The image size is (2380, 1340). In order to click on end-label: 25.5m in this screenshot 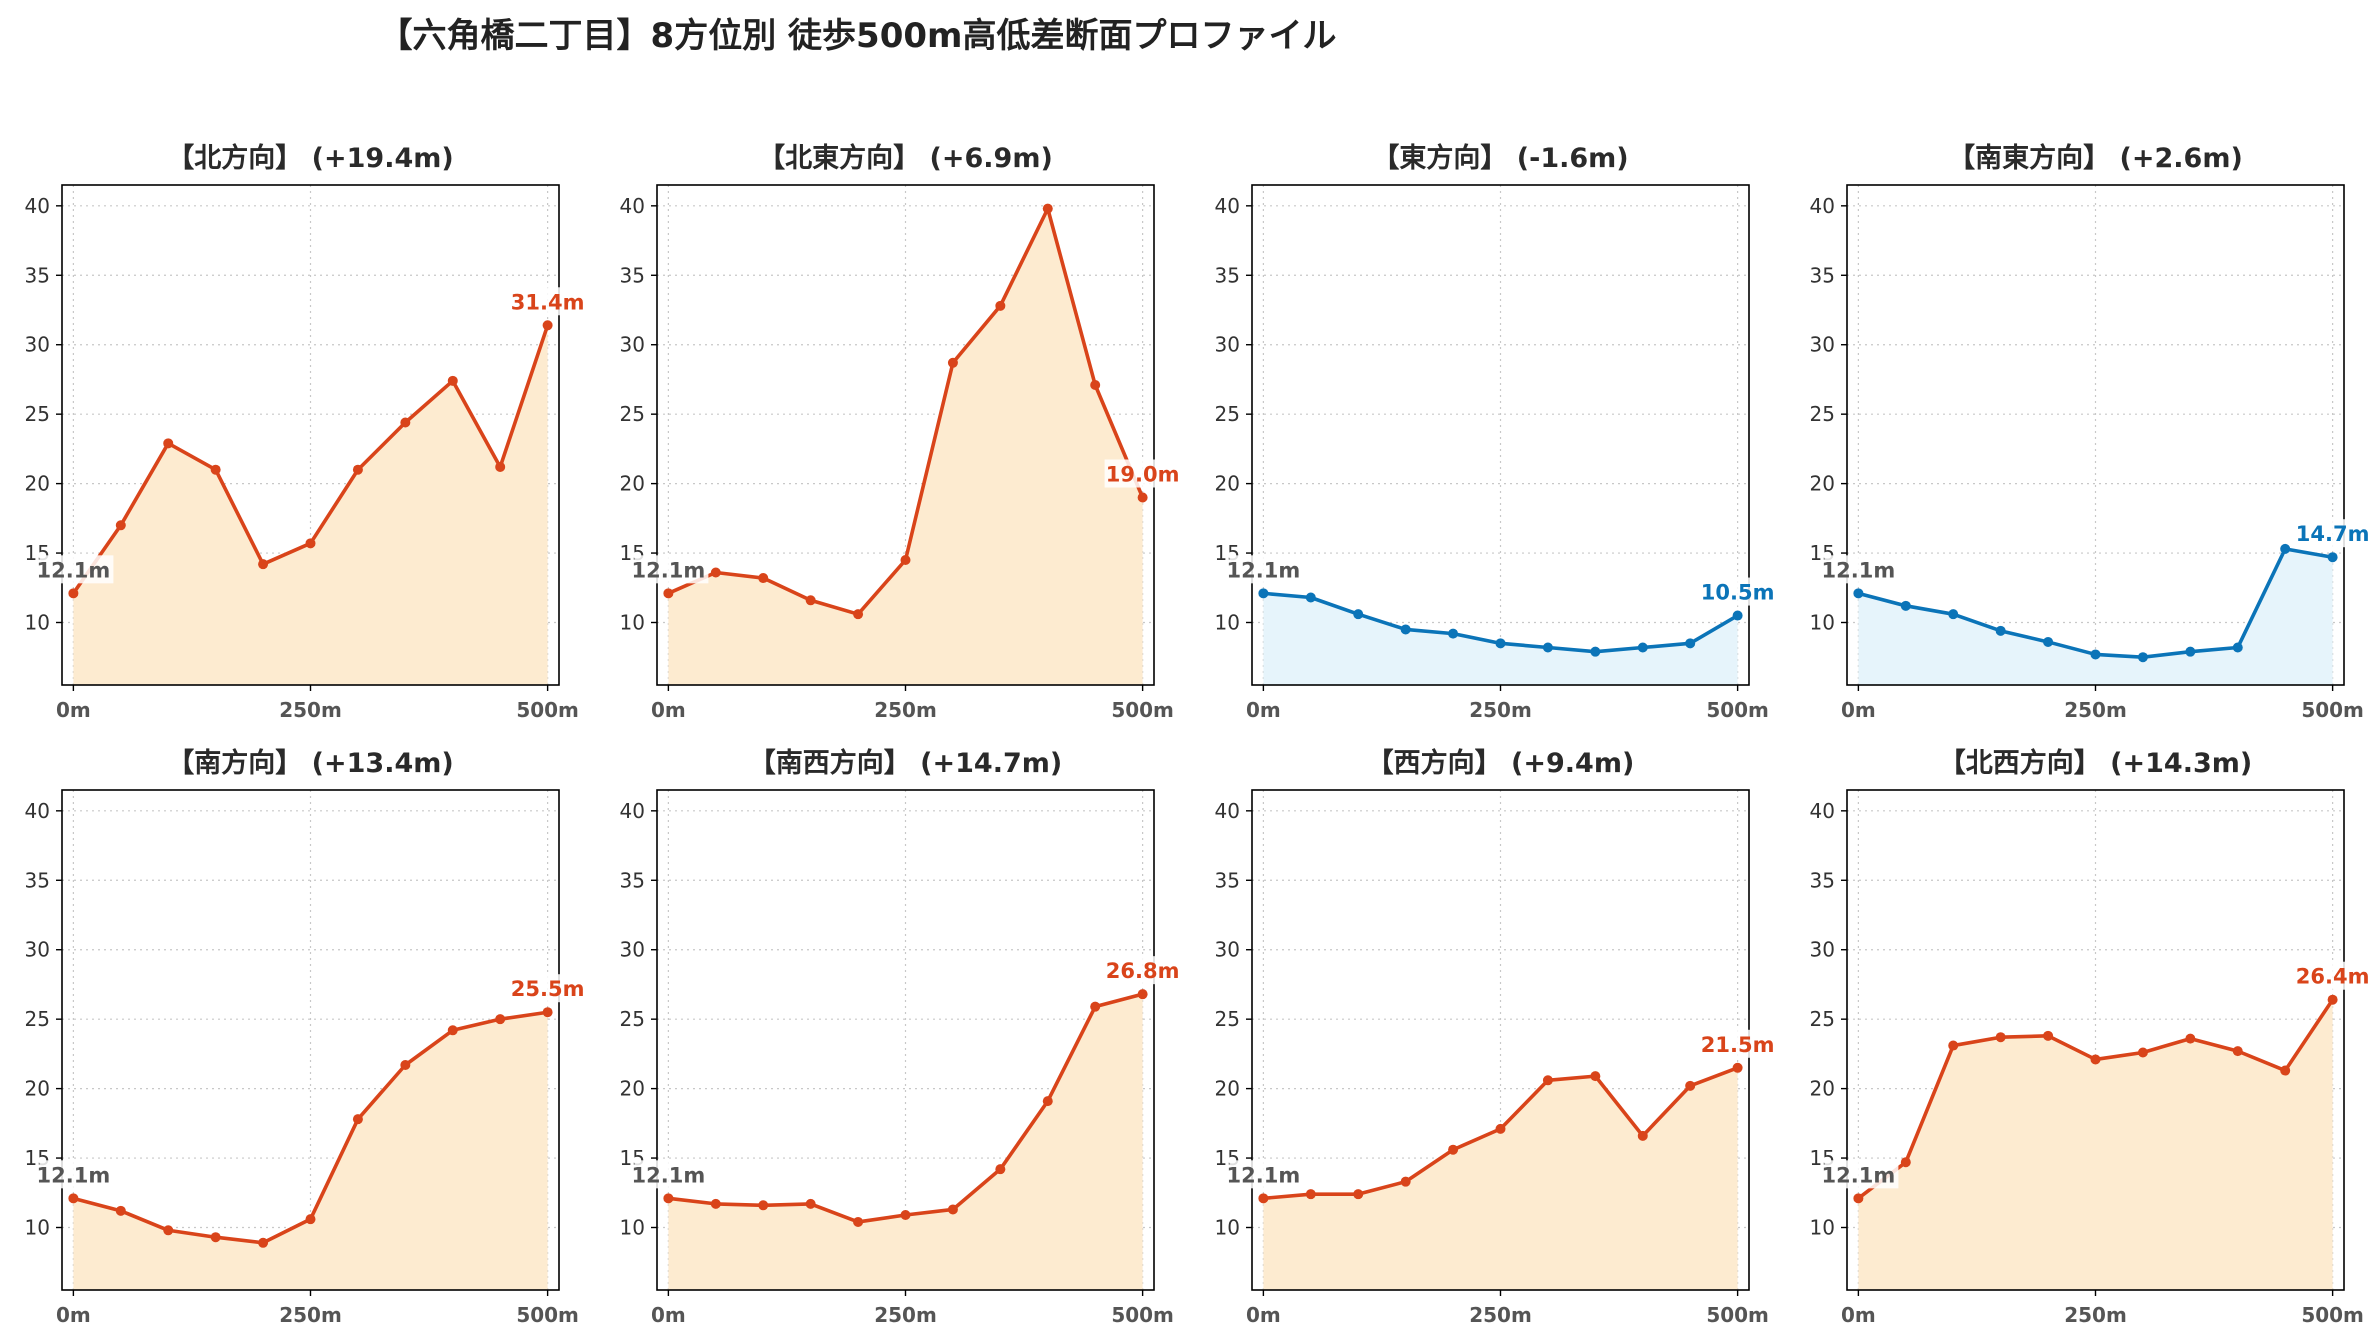, I will do `click(548, 989)`.